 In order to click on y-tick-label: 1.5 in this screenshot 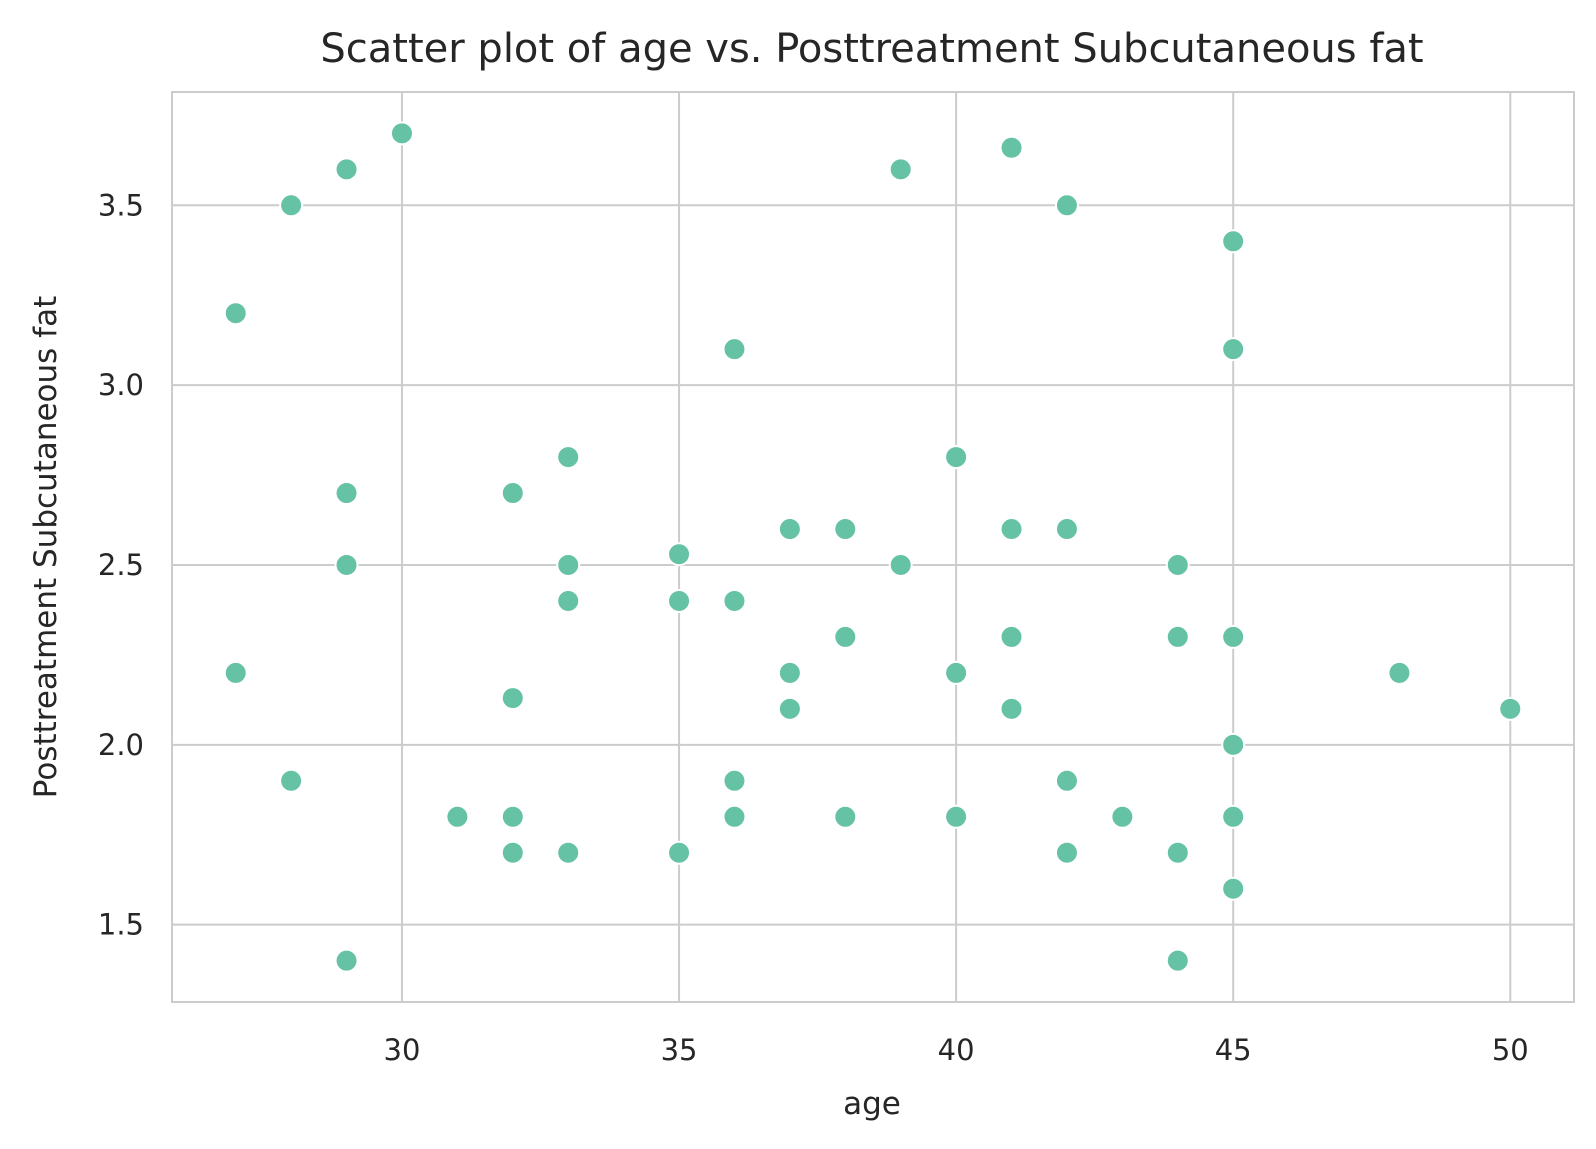, I will do `click(121, 925)`.